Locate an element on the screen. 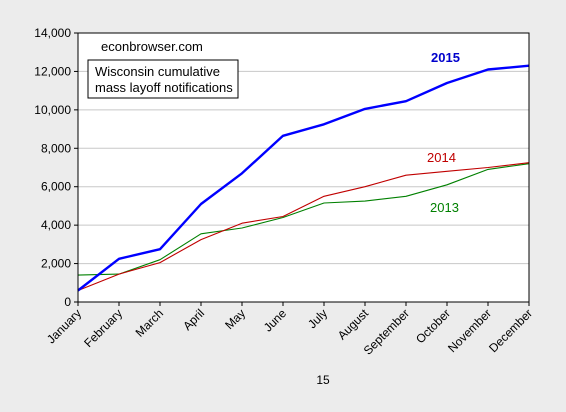  y-tick-label: 2,000 is located at coordinates (56, 264).